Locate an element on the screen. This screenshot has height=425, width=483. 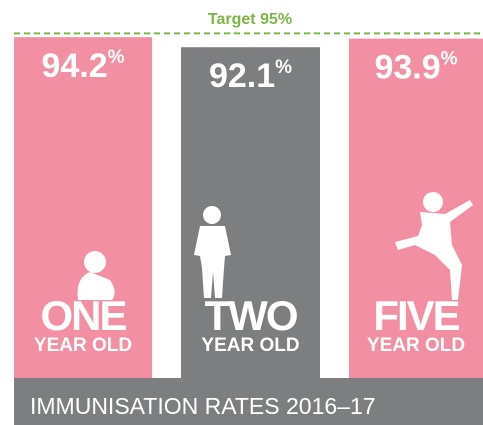
value-number: 92.1 is located at coordinates (242, 76).